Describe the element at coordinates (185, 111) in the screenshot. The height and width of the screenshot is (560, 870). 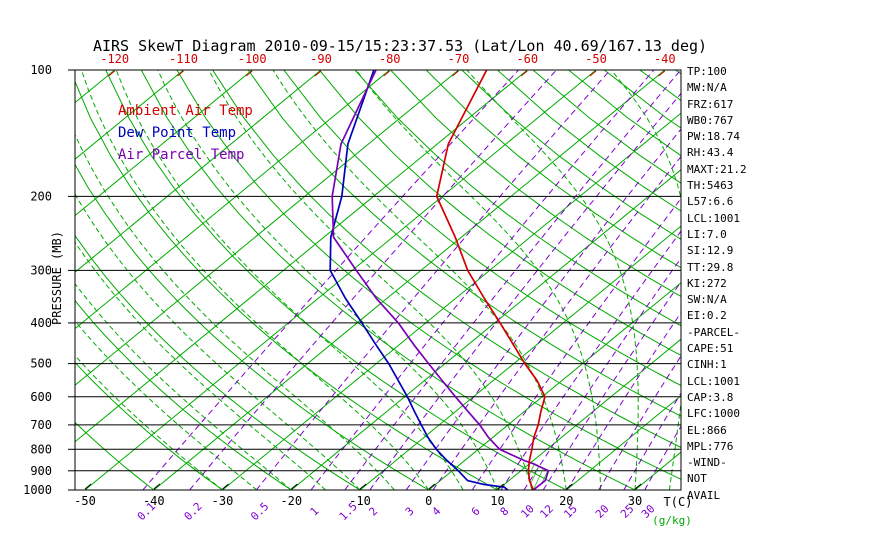
I see `legend-ambient-air-temp: Ambient Air Temp` at that location.